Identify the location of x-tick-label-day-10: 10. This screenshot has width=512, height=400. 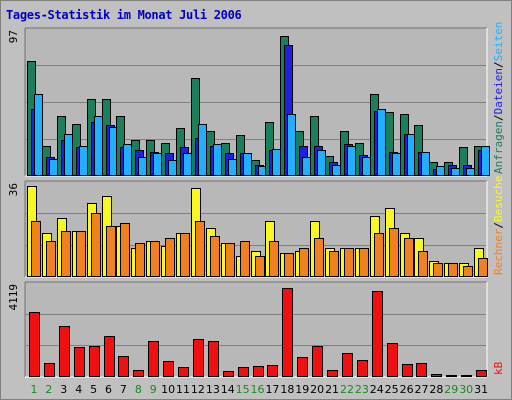
(168, 389).